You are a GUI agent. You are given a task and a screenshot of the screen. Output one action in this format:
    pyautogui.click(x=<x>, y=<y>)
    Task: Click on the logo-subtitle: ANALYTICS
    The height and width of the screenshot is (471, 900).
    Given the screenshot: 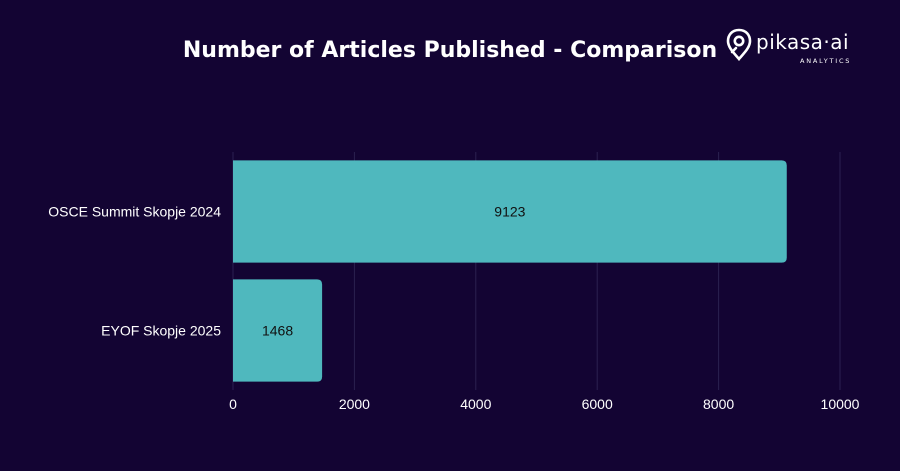 What is the action you would take?
    pyautogui.click(x=826, y=61)
    